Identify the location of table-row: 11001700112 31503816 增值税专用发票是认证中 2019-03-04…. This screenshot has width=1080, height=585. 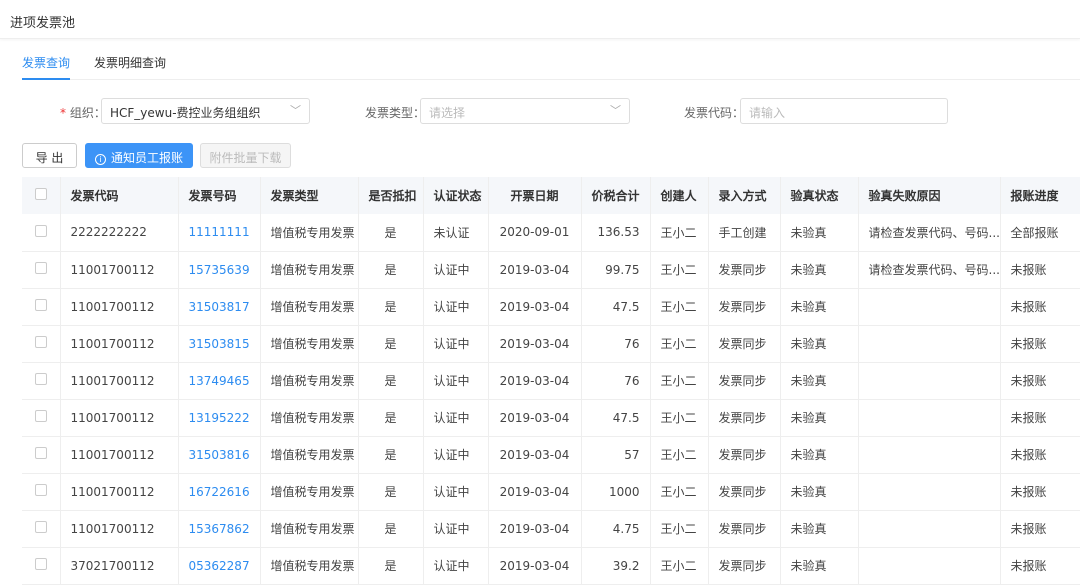
(551, 455).